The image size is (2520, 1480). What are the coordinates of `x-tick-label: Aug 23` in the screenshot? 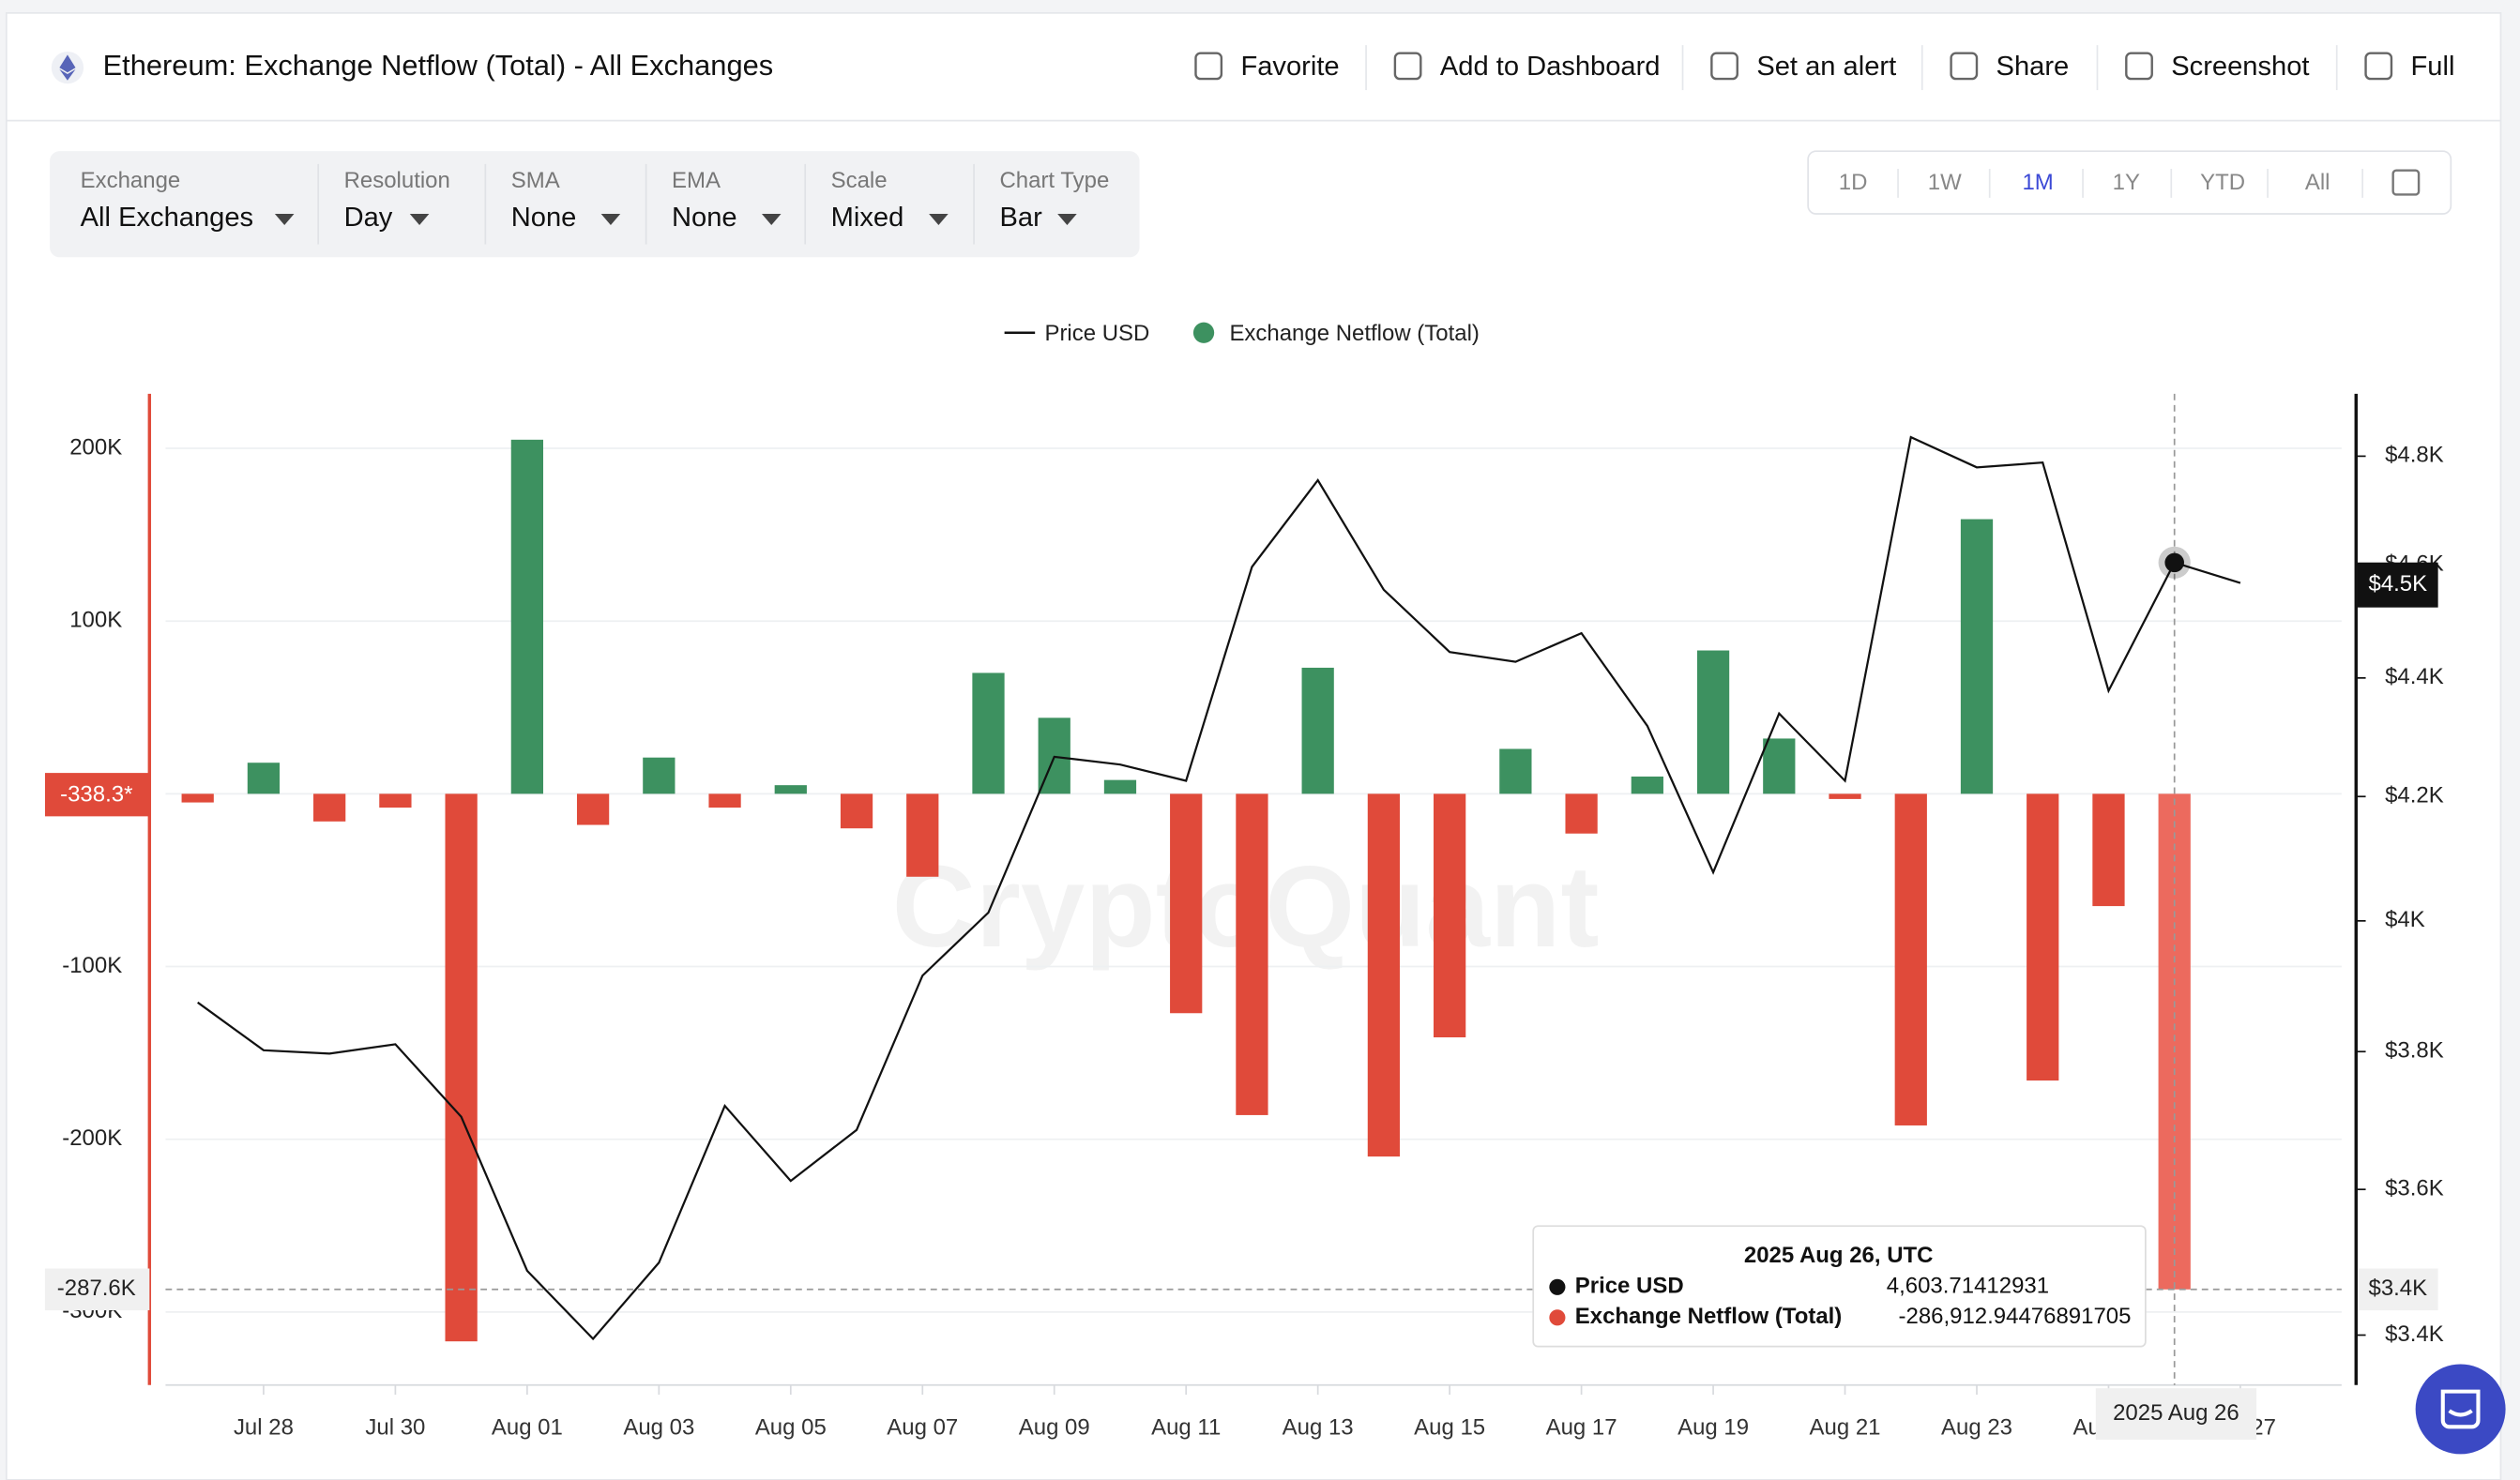 It's located at (1976, 1427).